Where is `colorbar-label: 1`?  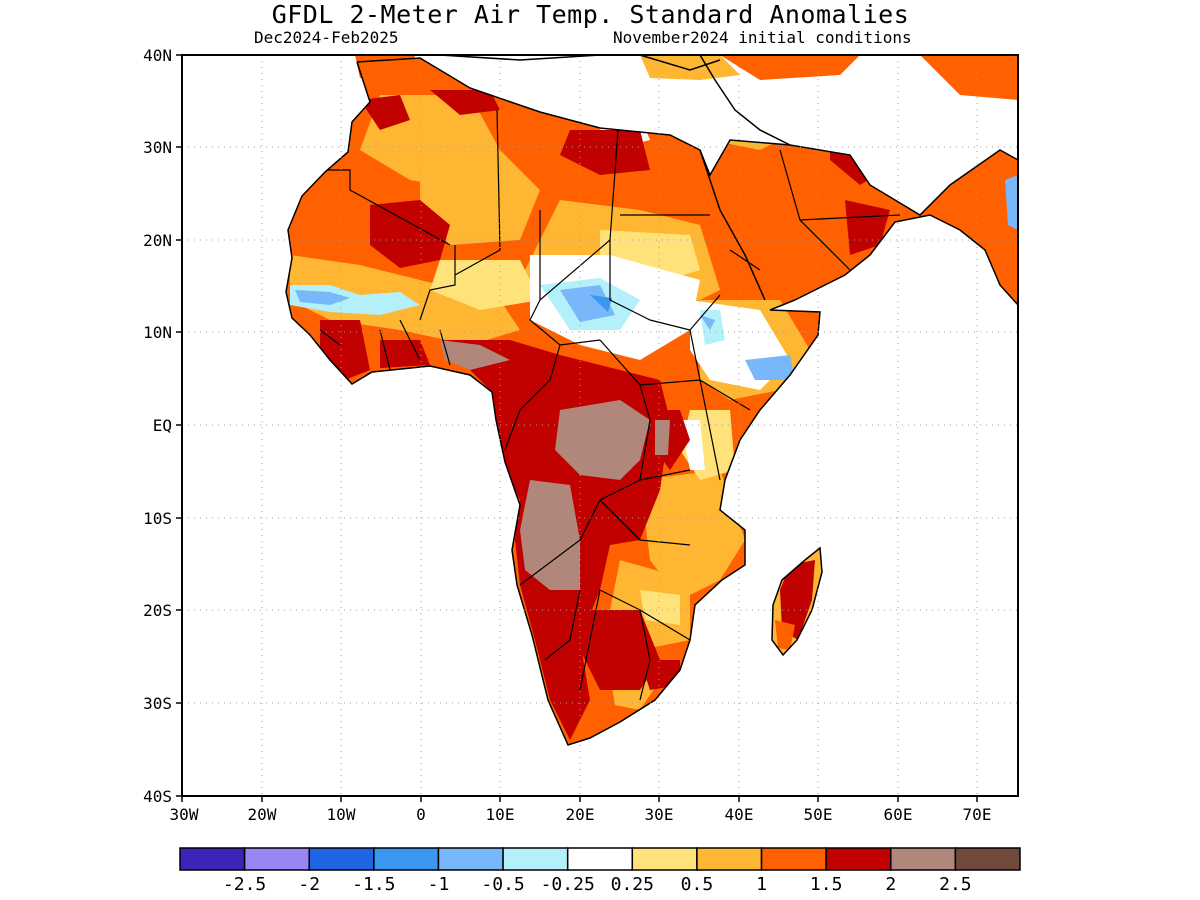
colorbar-label: 1 is located at coordinates (761, 884).